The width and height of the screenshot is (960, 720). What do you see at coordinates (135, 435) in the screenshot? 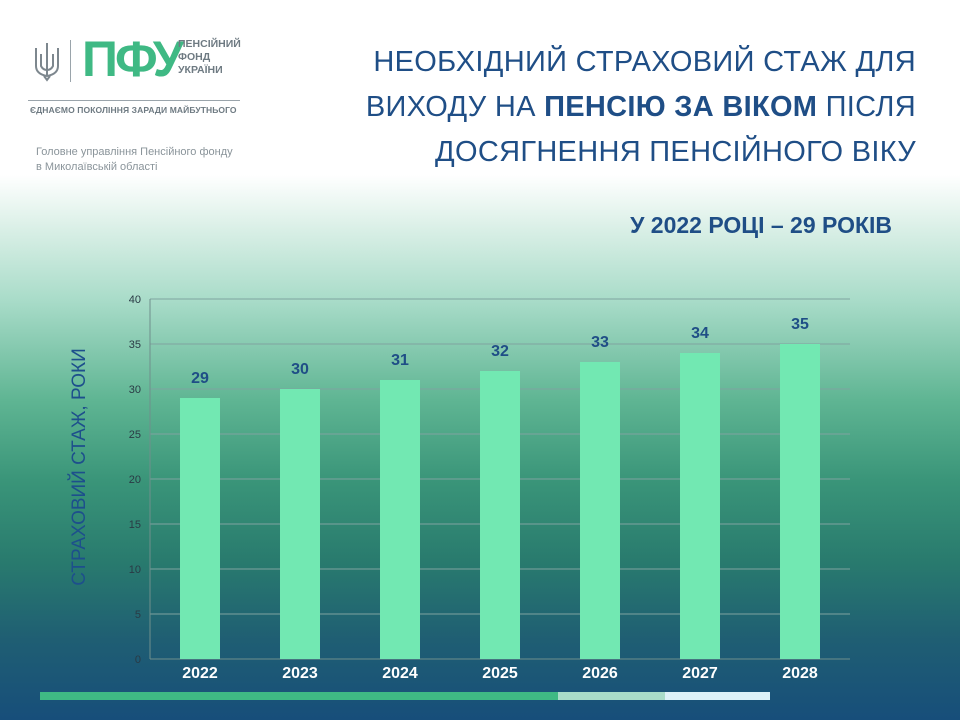
I see `y-tick-label: 25` at bounding box center [135, 435].